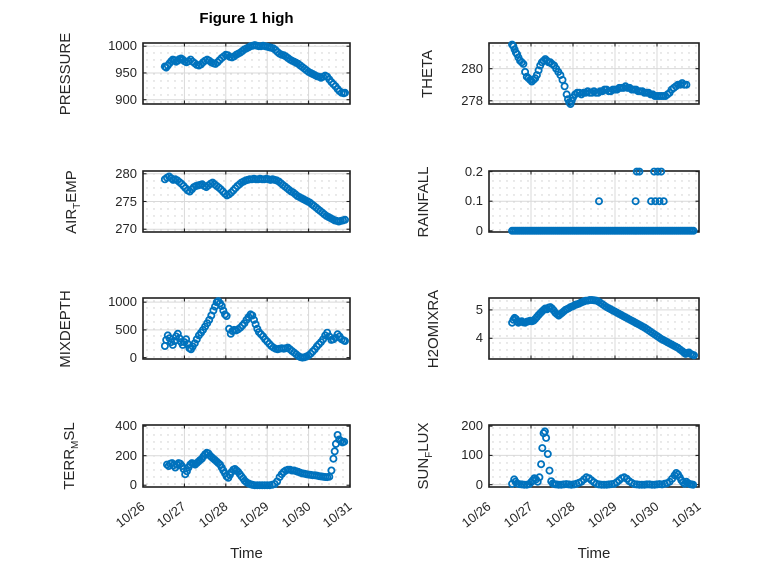 The height and width of the screenshot is (583, 778). What do you see at coordinates (423, 201) in the screenshot?
I see `y-axis-label-part: RAINFALL` at bounding box center [423, 201].